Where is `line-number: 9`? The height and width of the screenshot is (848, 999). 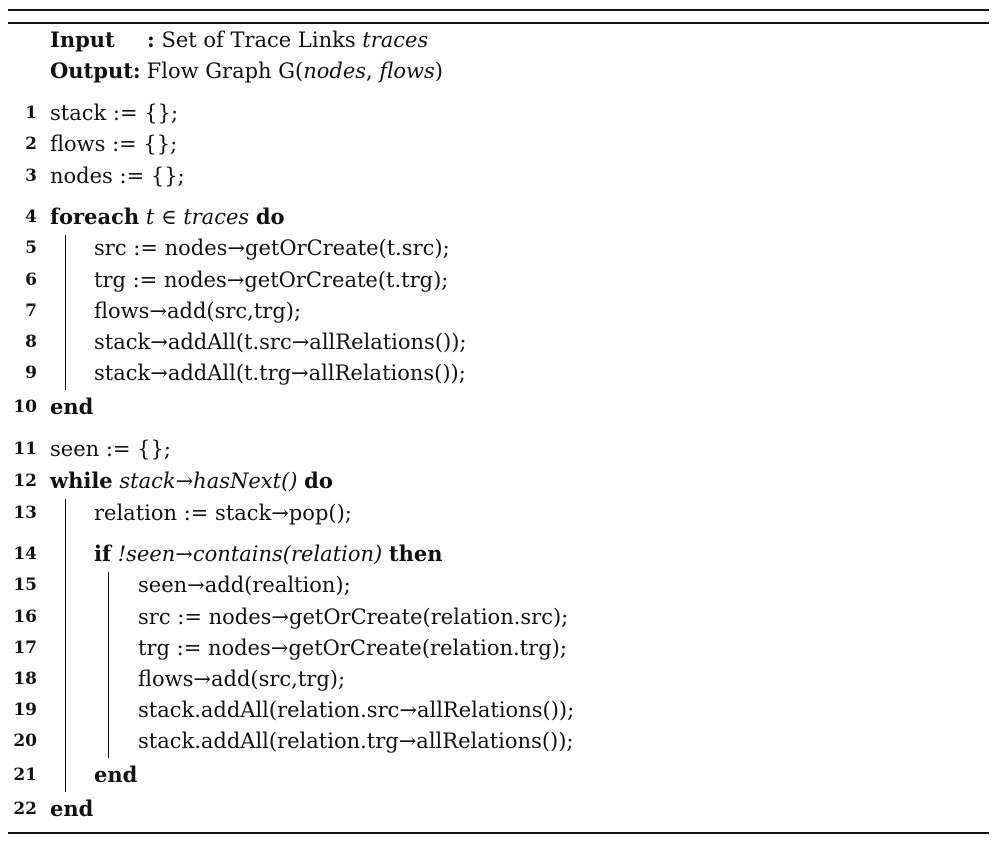 line-number: 9 is located at coordinates (31, 373).